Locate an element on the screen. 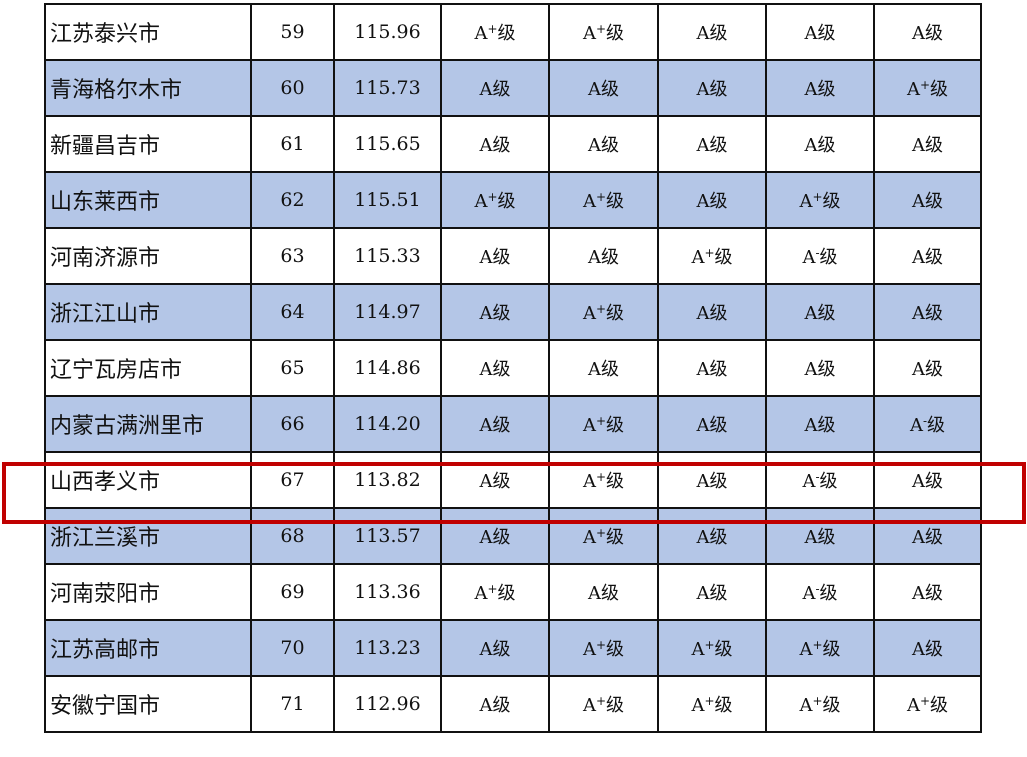 The image size is (1027, 757). score-cell: 114.86 is located at coordinates (387, 368).